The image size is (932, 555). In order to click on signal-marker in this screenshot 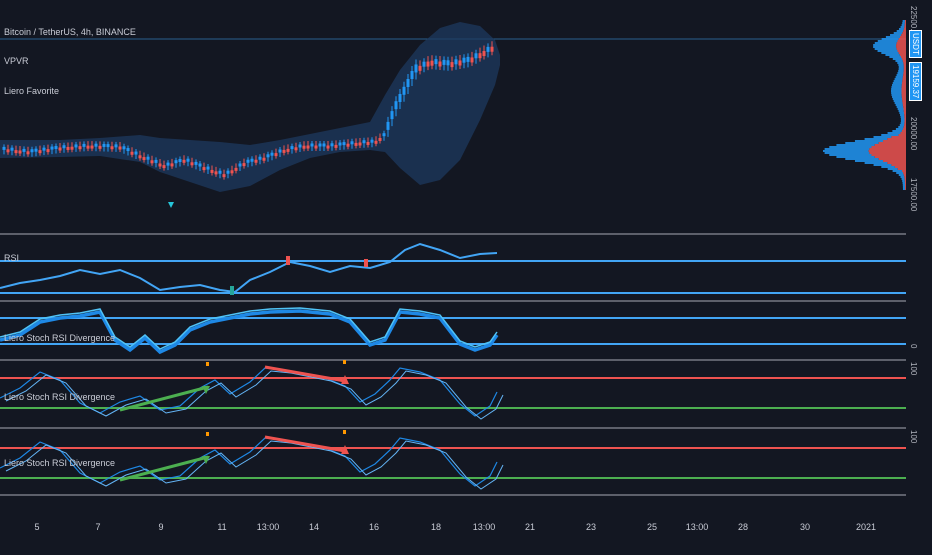, I will do `click(344, 432)`.